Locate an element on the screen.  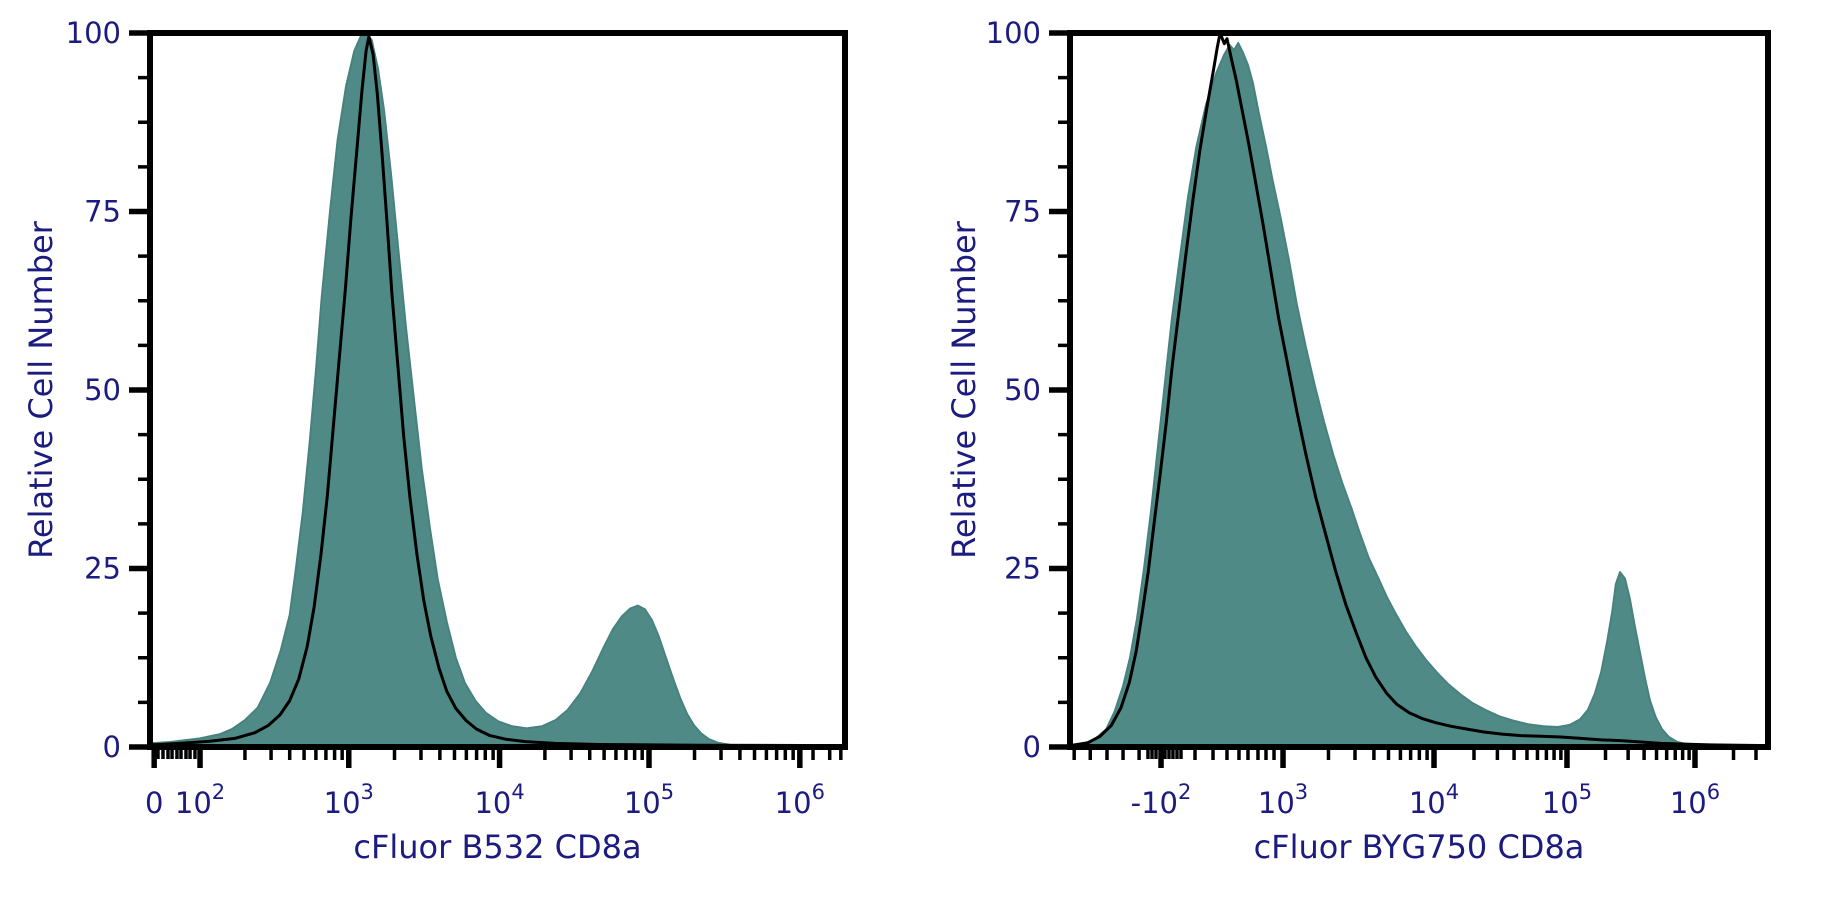
left-x-axis-title: cFluor B532 CD8a is located at coordinates (497, 847).